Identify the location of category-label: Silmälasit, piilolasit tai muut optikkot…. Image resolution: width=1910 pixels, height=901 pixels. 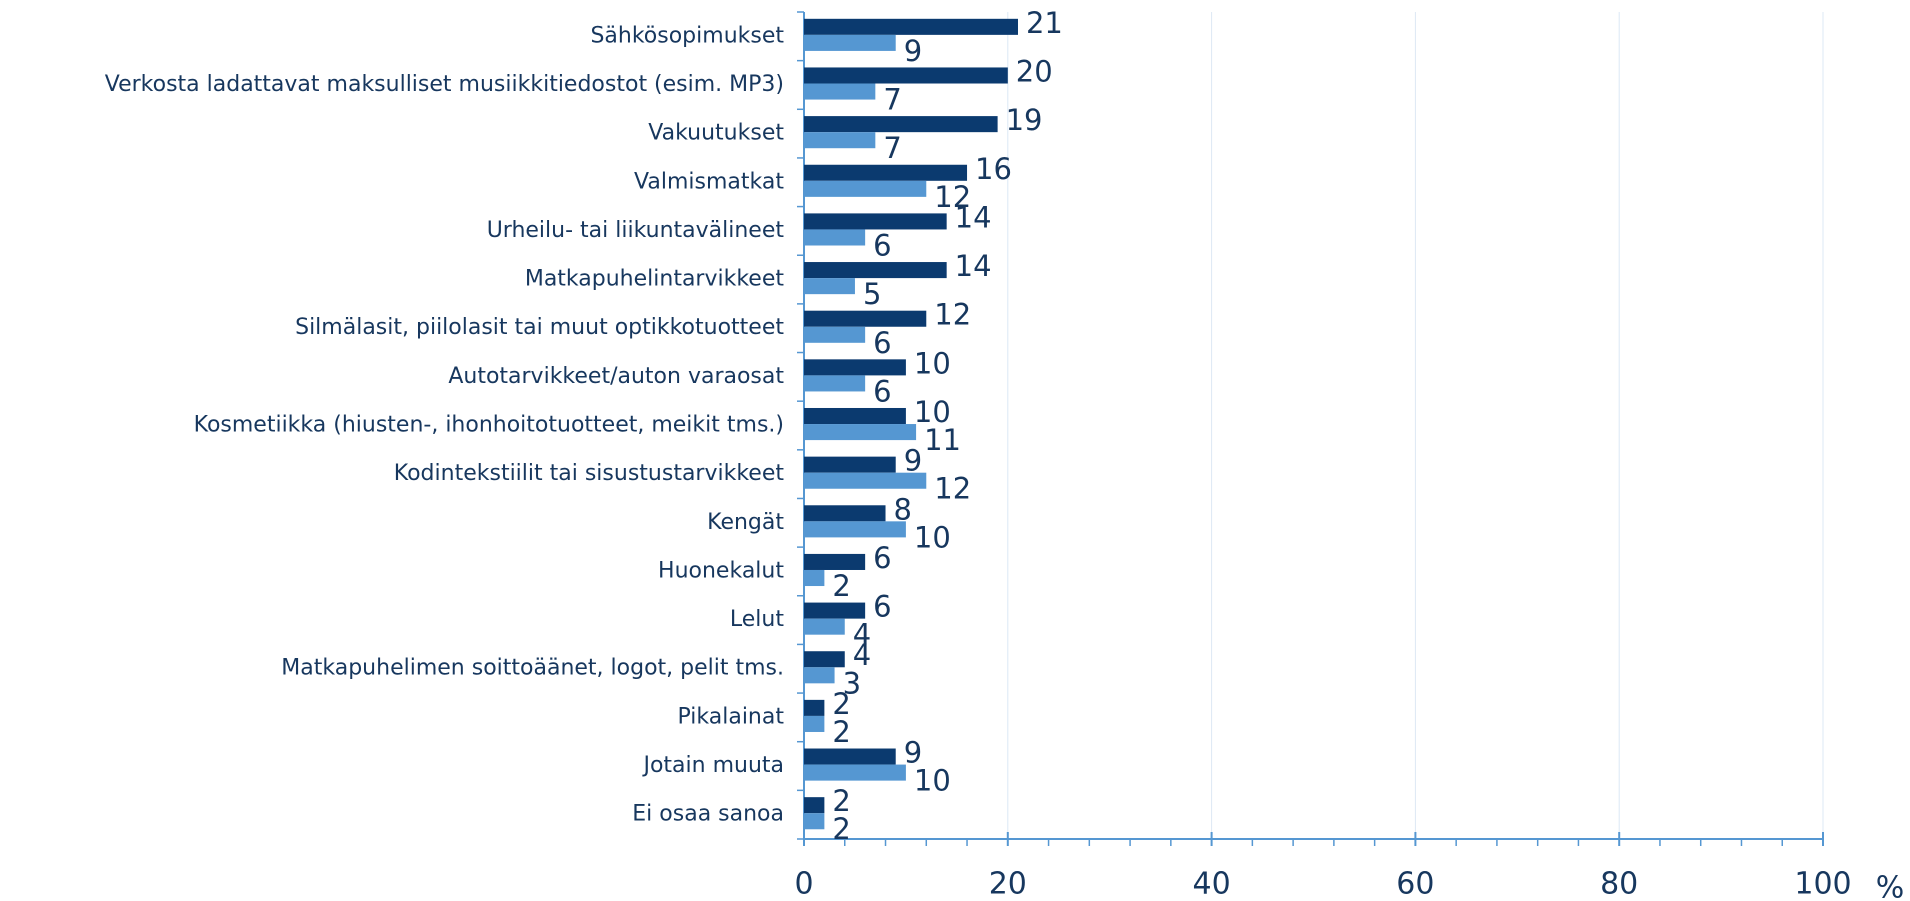
(539, 327).